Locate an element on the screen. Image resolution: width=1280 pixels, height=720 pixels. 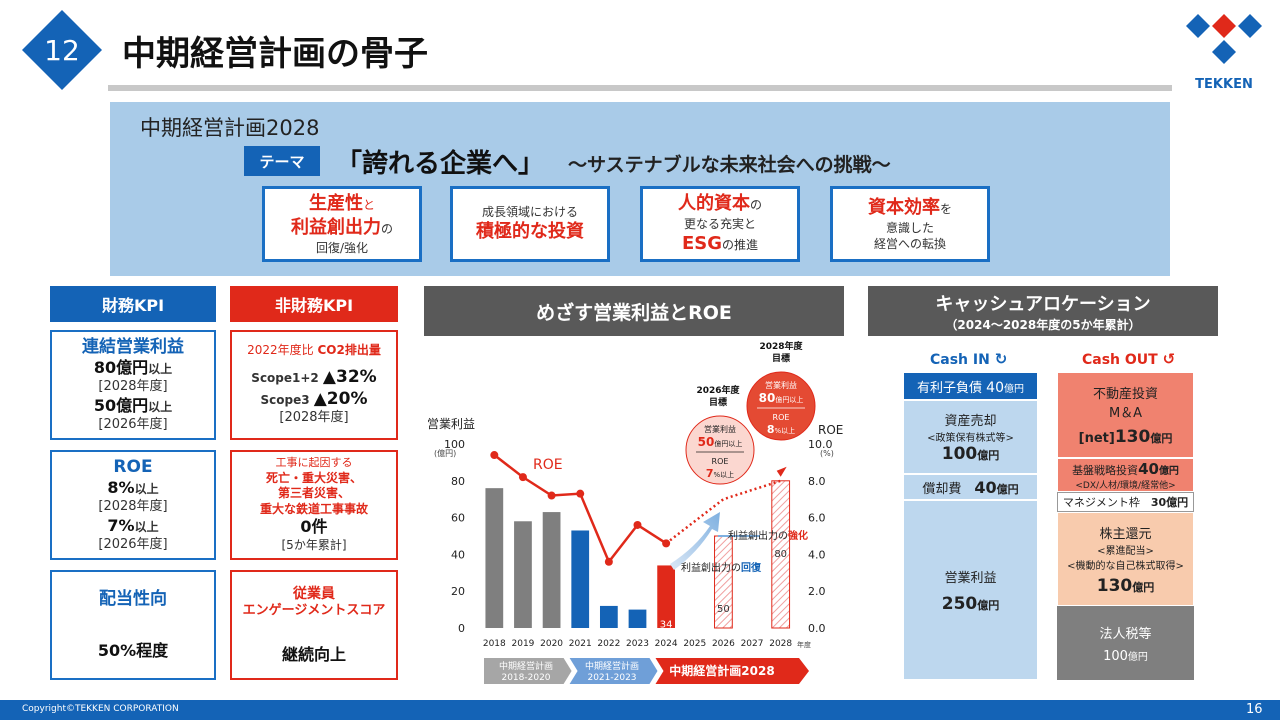
y-tick-label: 100 is located at coordinates (454, 444).